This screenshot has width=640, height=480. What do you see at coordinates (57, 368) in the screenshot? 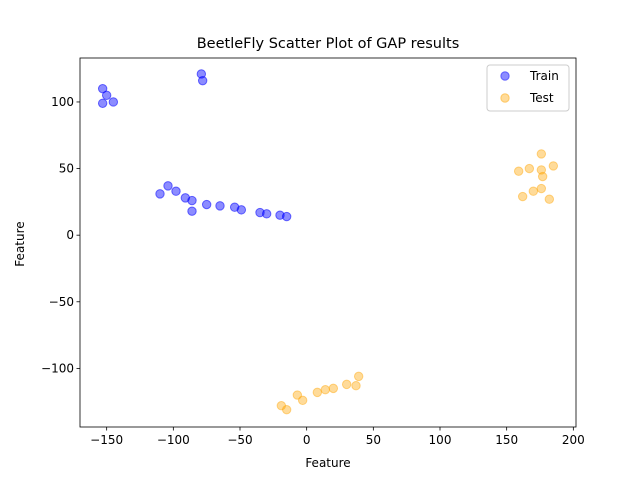
I see `y-tick-label: −100` at bounding box center [57, 368].